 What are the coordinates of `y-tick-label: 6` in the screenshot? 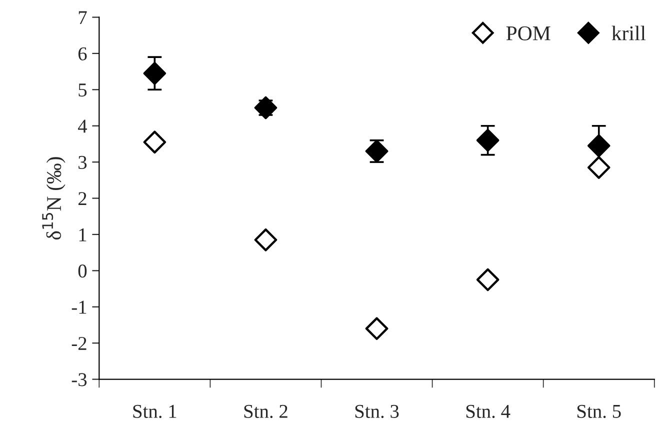 It's located at (82, 53).